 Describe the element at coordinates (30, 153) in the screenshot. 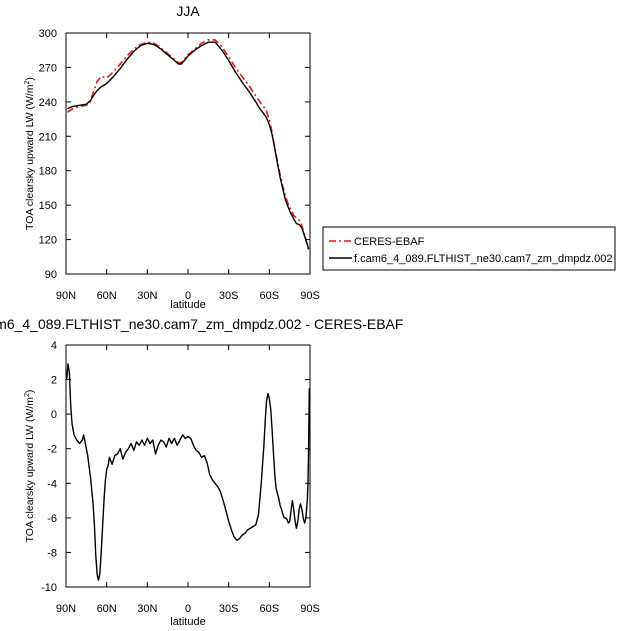

I see `top-y-axis-label: TOA clearsky upward LW (W/m2)` at that location.